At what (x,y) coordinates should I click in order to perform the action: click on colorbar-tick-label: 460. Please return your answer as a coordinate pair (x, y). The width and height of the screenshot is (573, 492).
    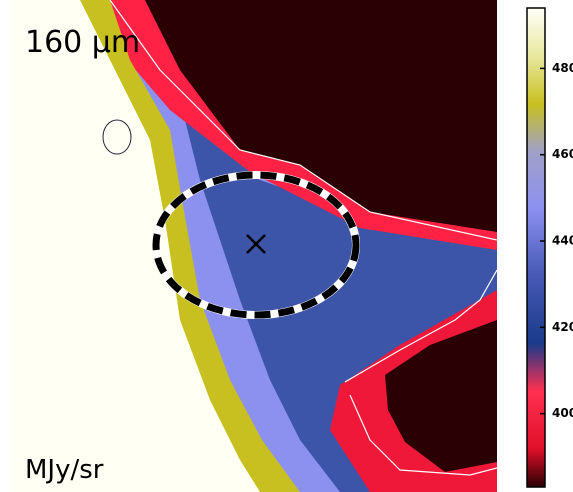
    Looking at the image, I should click on (562, 154).